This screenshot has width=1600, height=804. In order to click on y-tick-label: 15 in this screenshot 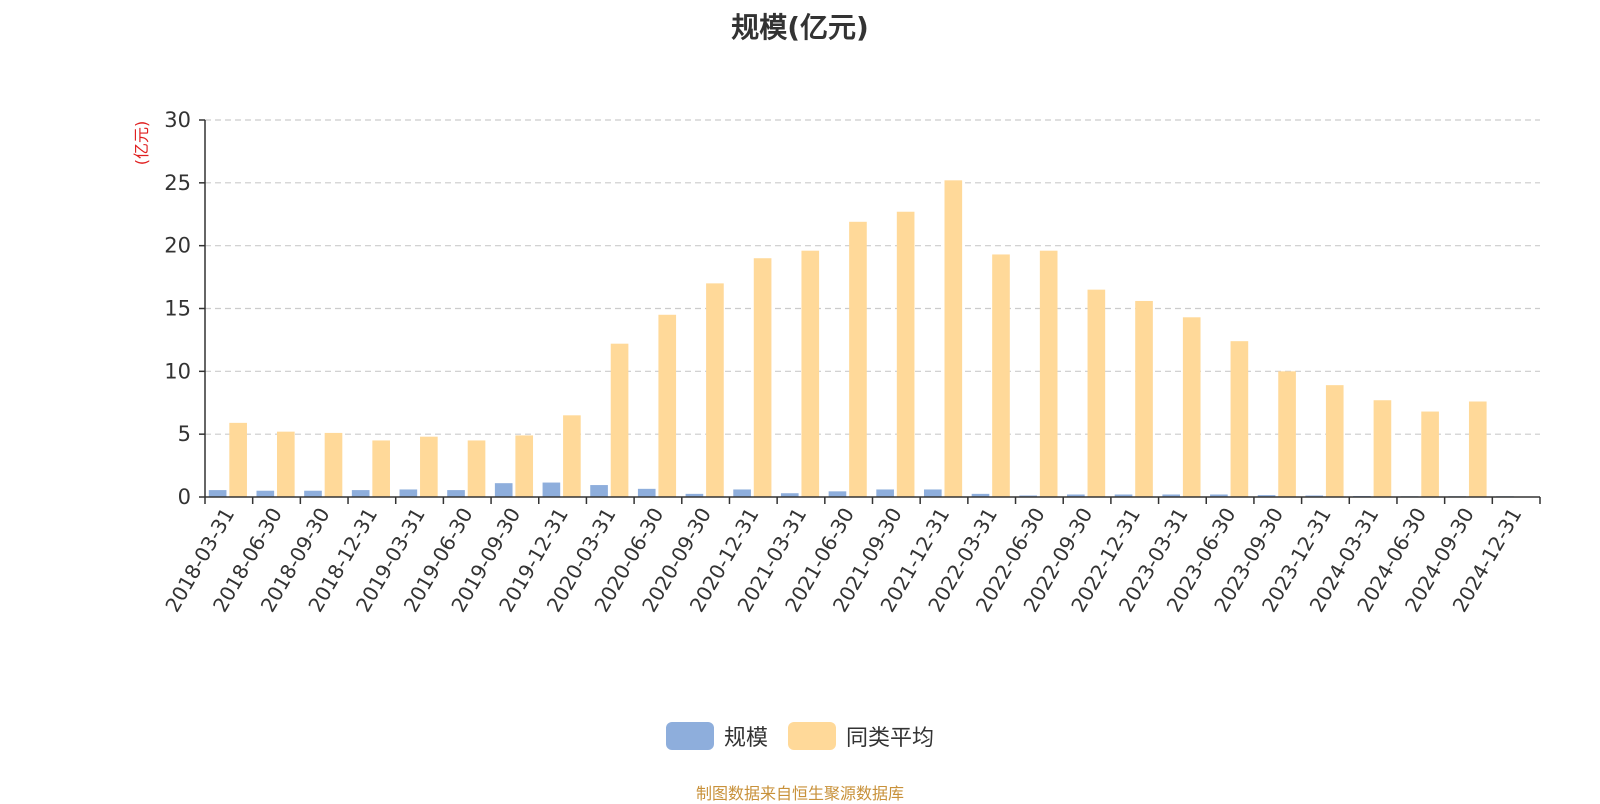, I will do `click(177, 309)`.